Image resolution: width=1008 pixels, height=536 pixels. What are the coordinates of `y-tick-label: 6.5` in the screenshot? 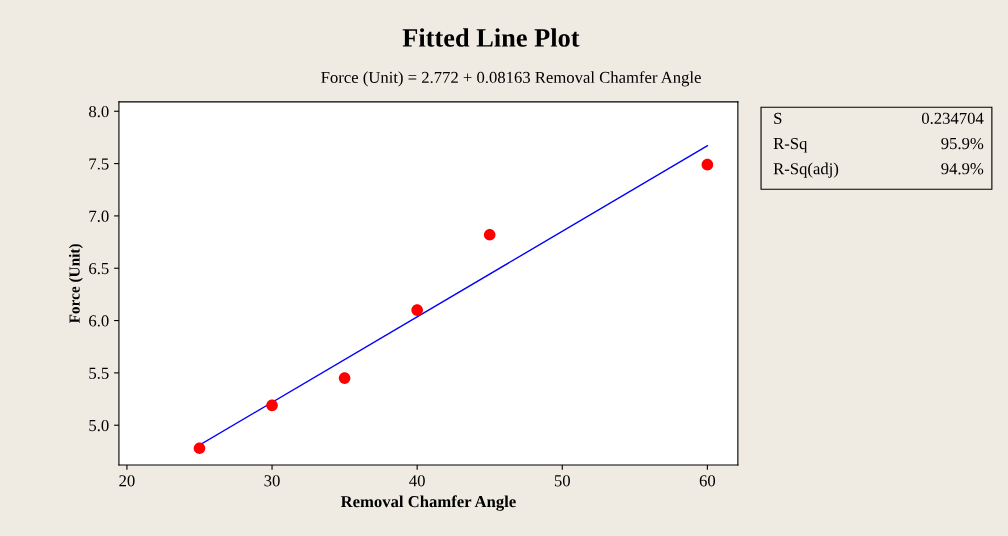 It's located at (99, 268).